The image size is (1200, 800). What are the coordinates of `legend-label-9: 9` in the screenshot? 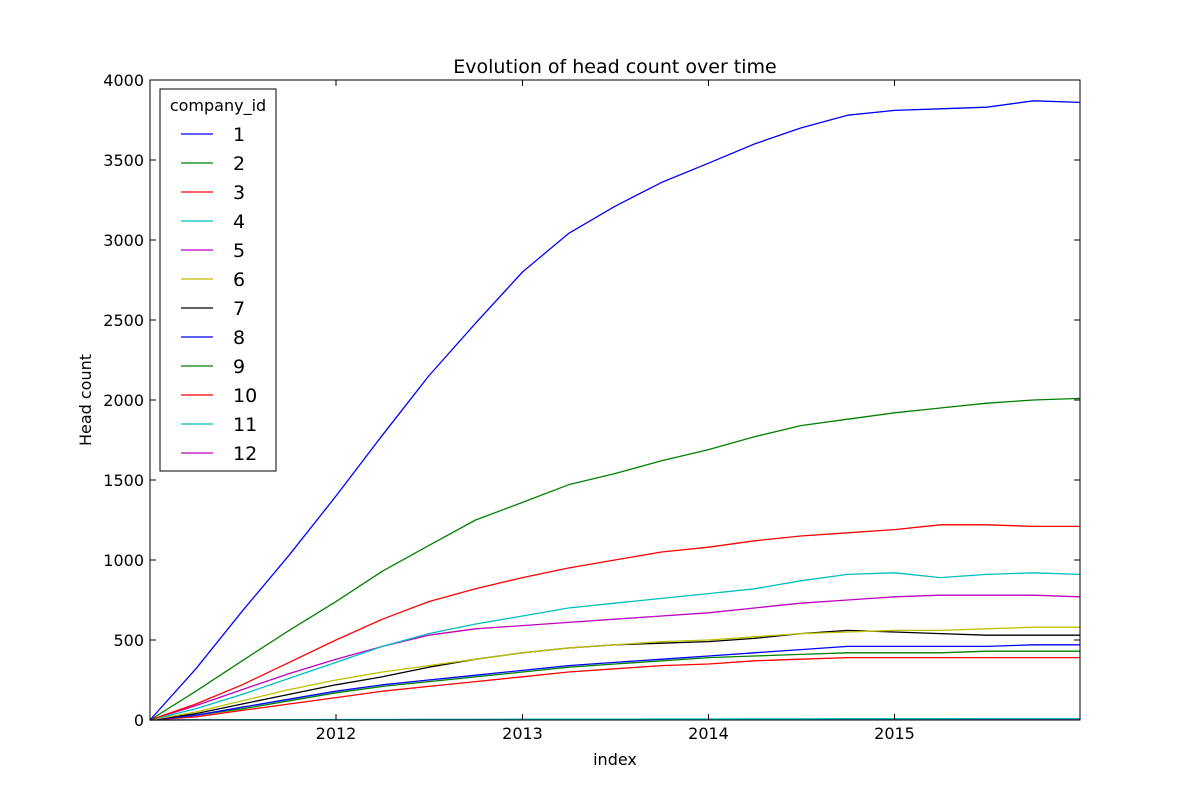 It's located at (239, 367).